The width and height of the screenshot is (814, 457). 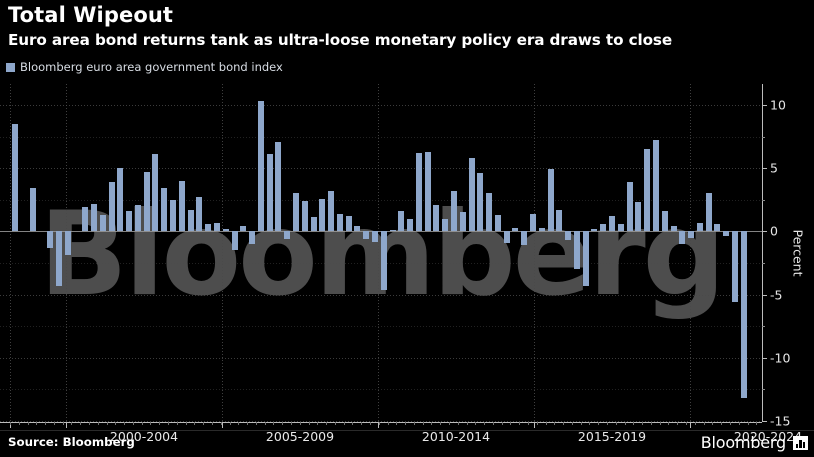 What do you see at coordinates (800, 443) in the screenshot?
I see `bloomberg-logo-icon` at bounding box center [800, 443].